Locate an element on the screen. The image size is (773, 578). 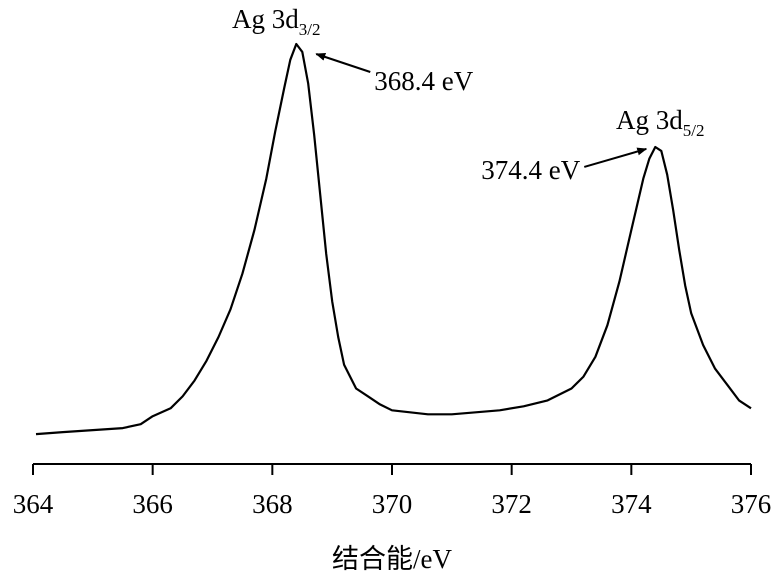
x-axis-title: 结合能/eV is located at coordinates (392, 559).